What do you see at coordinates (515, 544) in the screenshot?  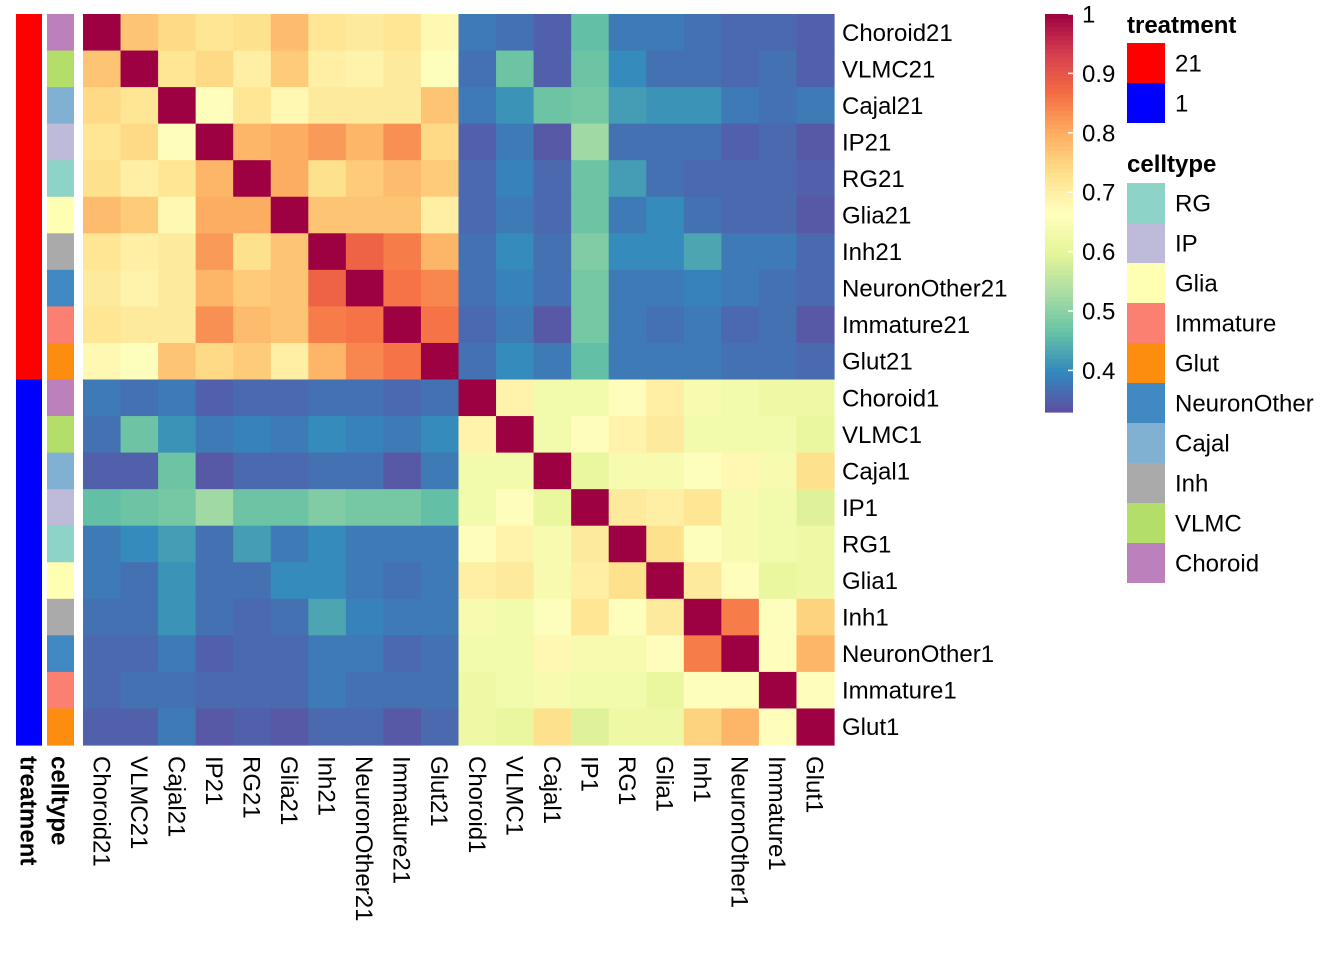 I see `heatmap-cell-rg1-vlmc1` at bounding box center [515, 544].